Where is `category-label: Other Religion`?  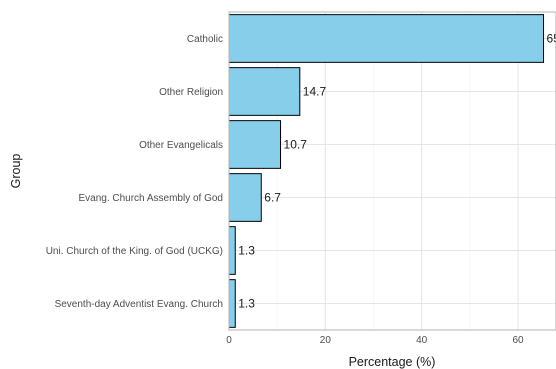
category-label: Other Religion is located at coordinates (191, 92).